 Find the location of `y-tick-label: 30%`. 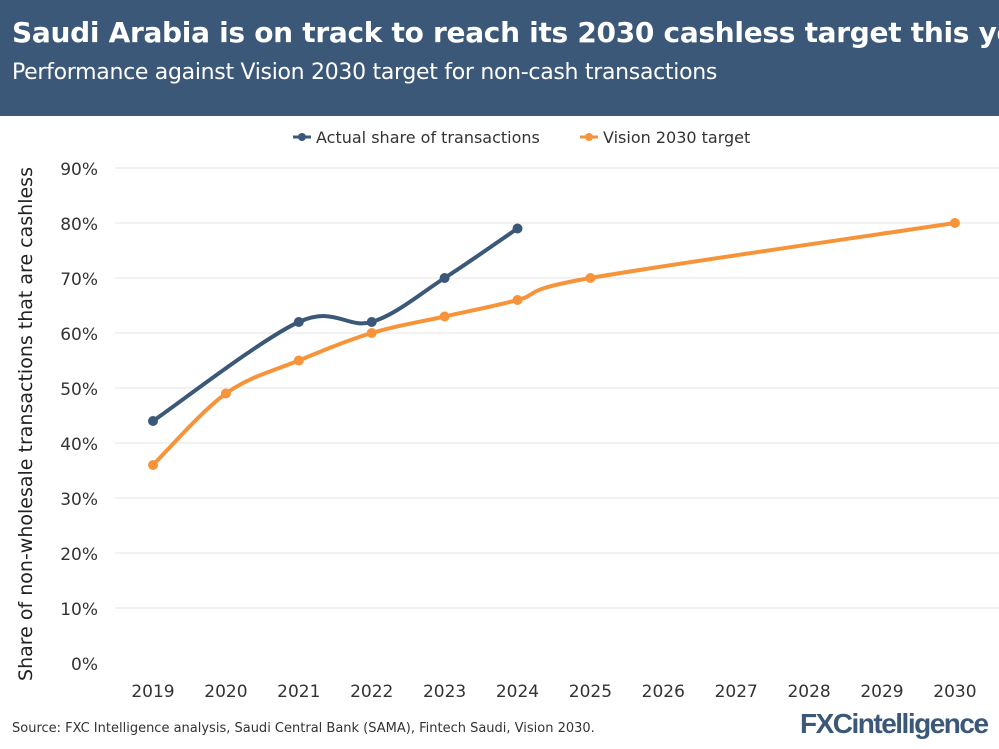

y-tick-label: 30% is located at coordinates (79, 500).